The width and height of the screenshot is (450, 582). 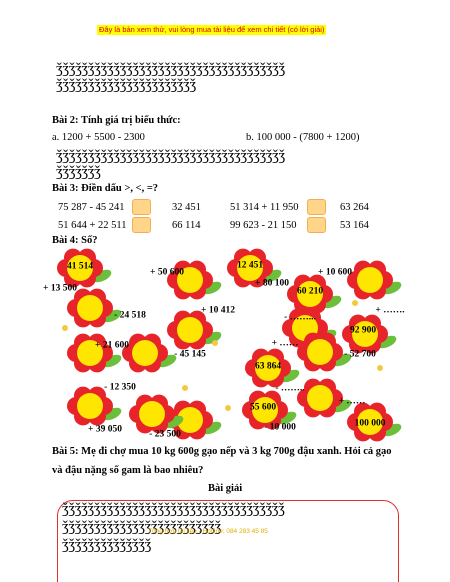 I want to click on flower-label: - 12 350, so click(x=120, y=387).